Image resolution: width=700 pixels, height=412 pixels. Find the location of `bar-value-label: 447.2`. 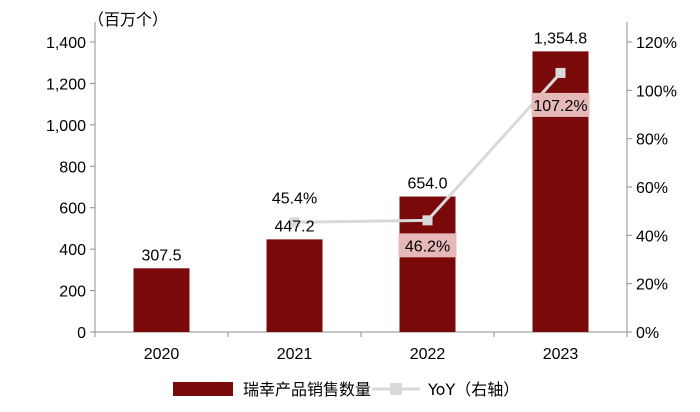

bar-value-label: 447.2 is located at coordinates (294, 226).